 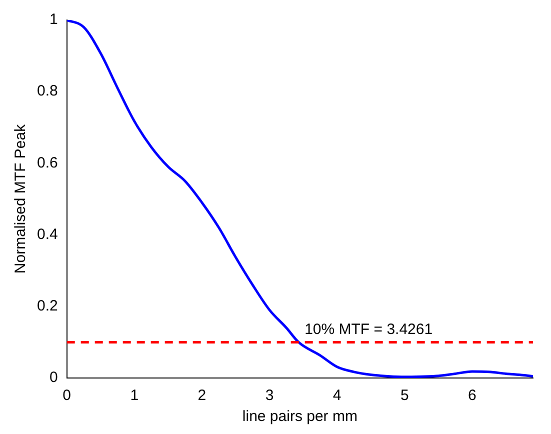 I want to click on x-tick-label: 6, so click(x=472, y=395).